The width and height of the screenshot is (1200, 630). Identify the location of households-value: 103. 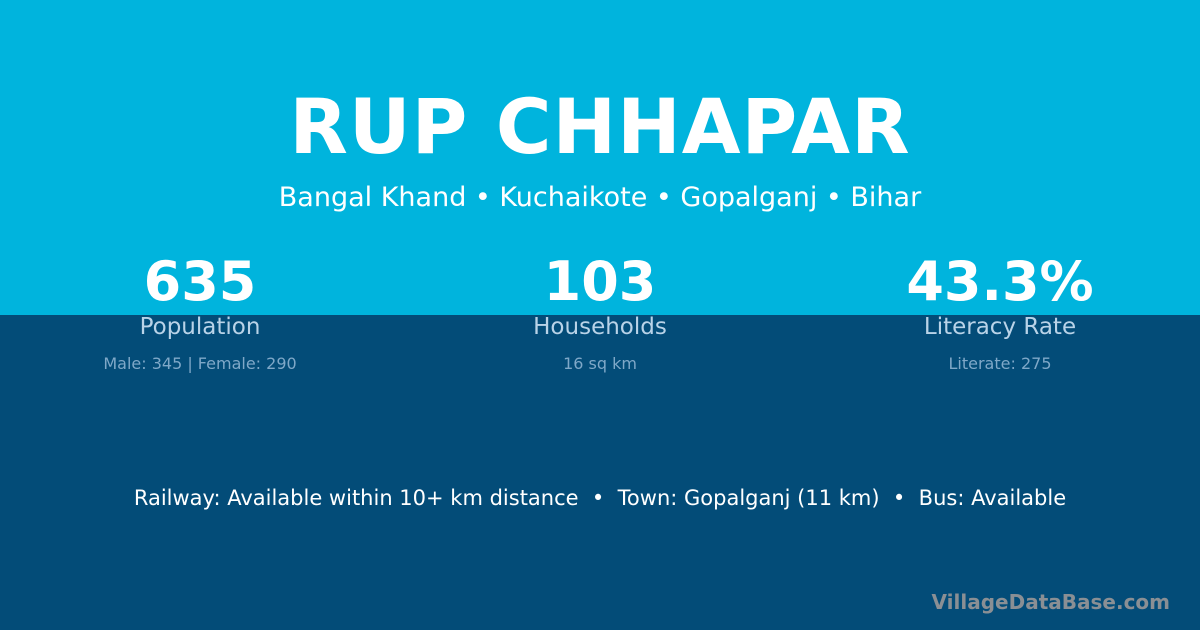
(600, 281).